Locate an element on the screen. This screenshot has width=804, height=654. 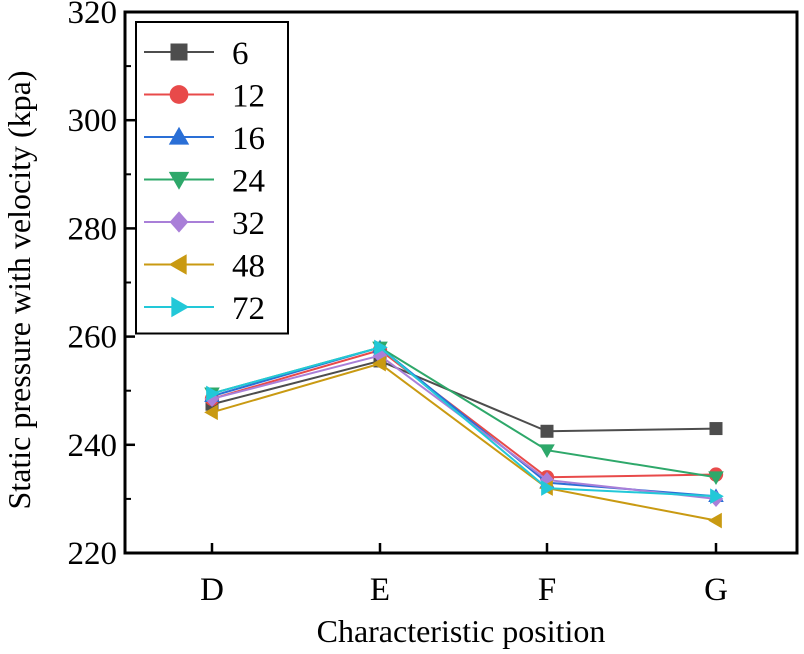
y-tick-label: 260 is located at coordinates (93, 338).